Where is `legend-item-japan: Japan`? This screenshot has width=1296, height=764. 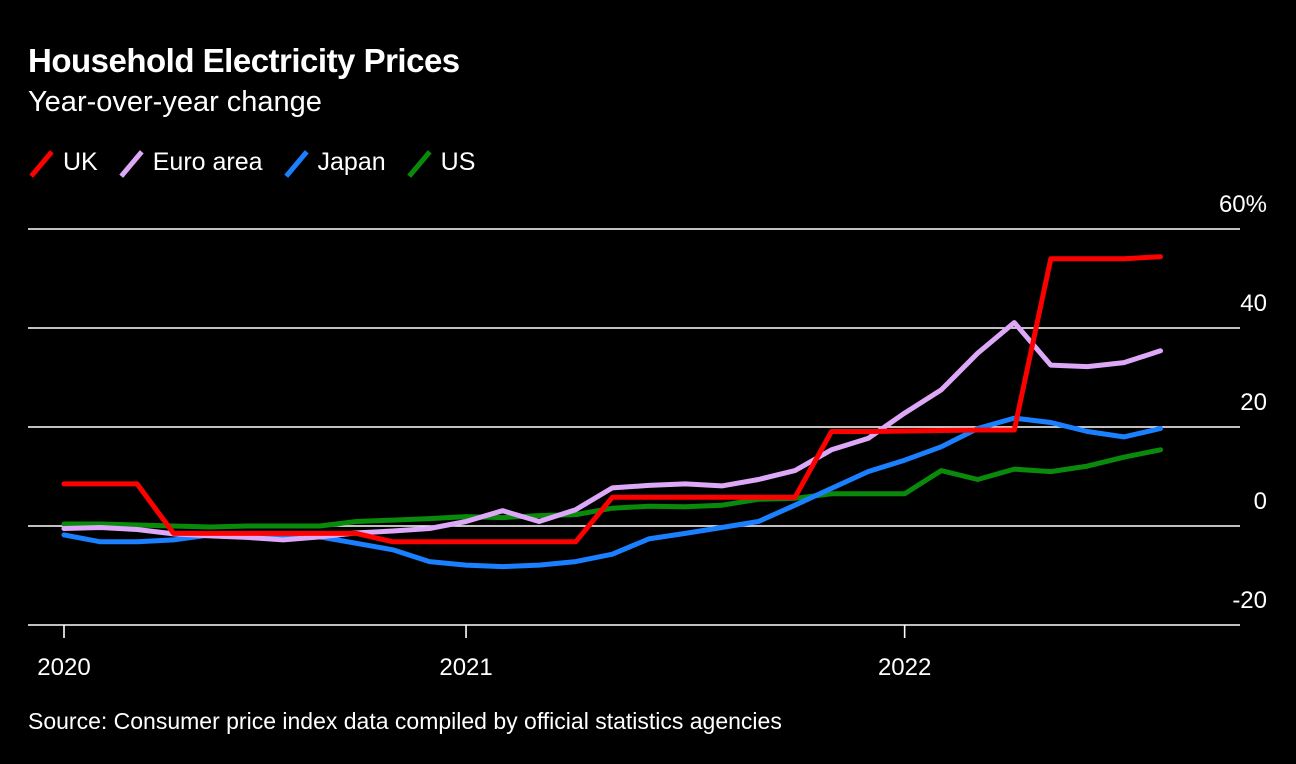
legend-item-japan: Japan is located at coordinates (334, 162).